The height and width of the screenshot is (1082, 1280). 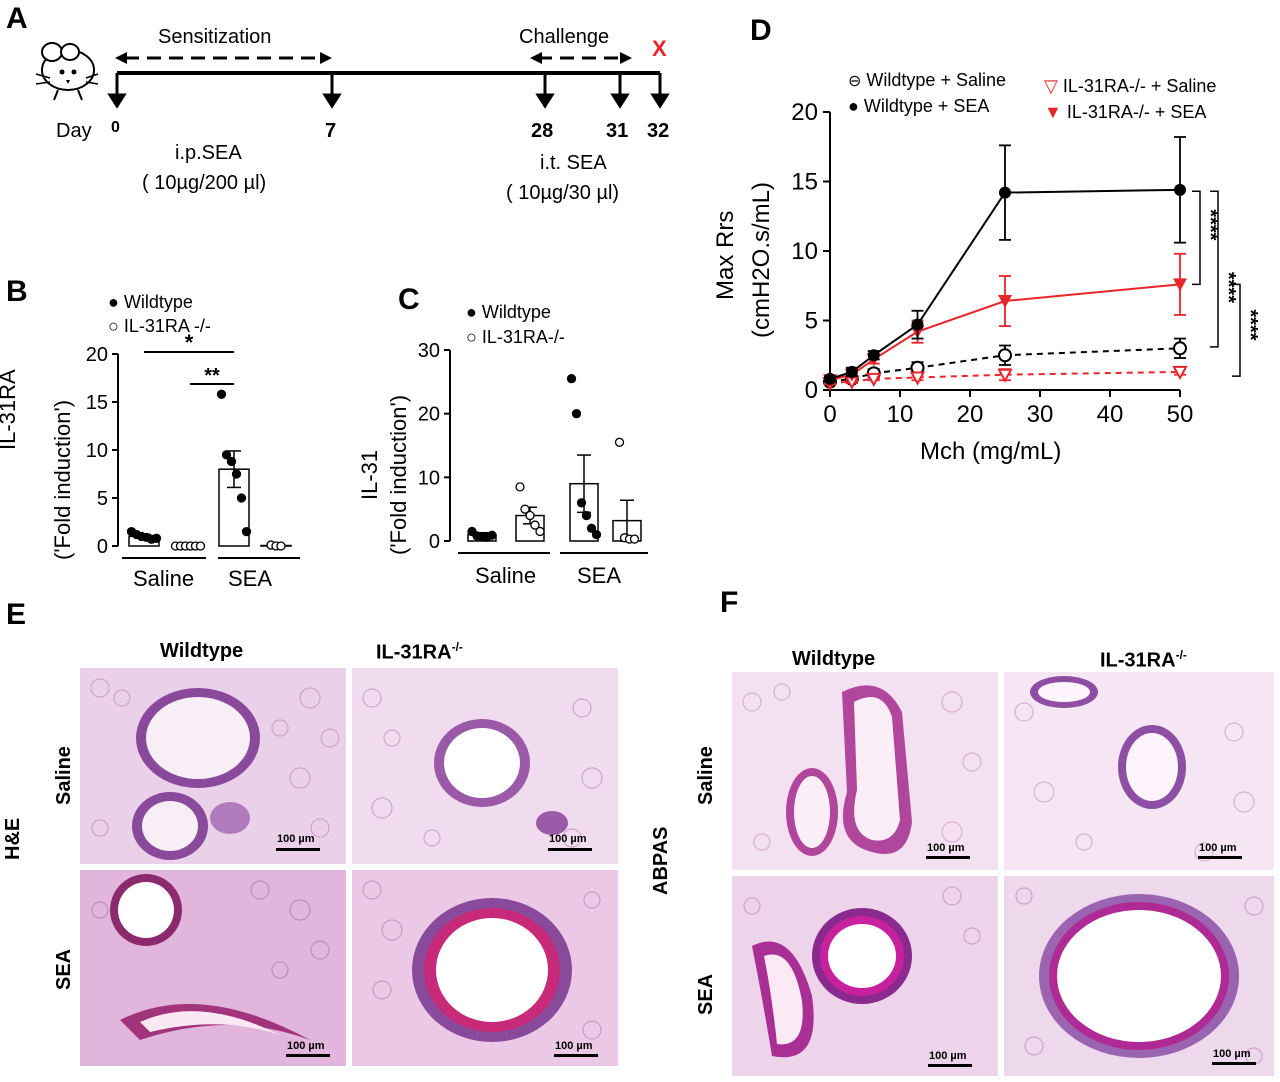 What do you see at coordinates (215, 37) in the screenshot?
I see `sensitization-label: Sensitization` at bounding box center [215, 37].